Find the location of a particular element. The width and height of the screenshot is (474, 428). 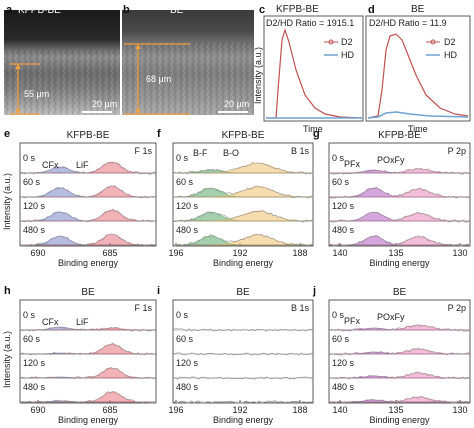

panel-letter-h: h is located at coordinates (7, 291).